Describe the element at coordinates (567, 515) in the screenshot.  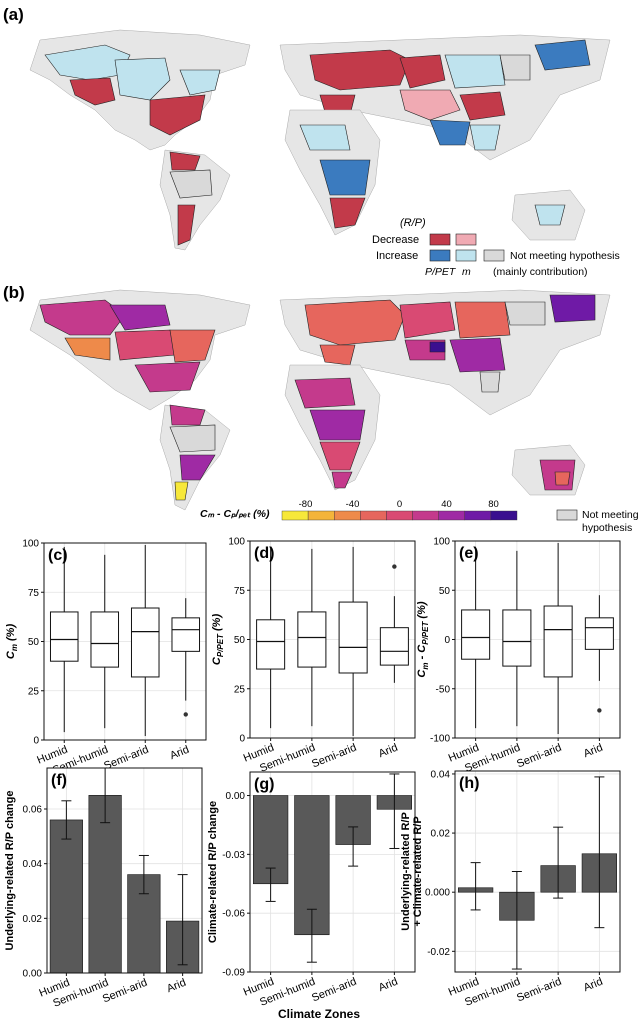
I see `legend-b-swatch-none` at that location.